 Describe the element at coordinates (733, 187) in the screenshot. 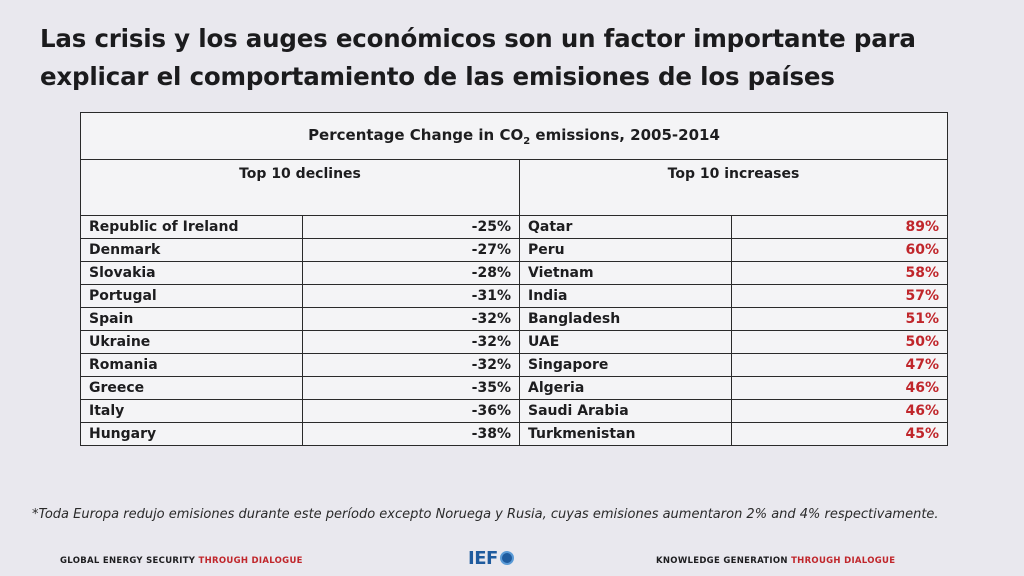

I see `increases-header: Top 10 increases` at that location.